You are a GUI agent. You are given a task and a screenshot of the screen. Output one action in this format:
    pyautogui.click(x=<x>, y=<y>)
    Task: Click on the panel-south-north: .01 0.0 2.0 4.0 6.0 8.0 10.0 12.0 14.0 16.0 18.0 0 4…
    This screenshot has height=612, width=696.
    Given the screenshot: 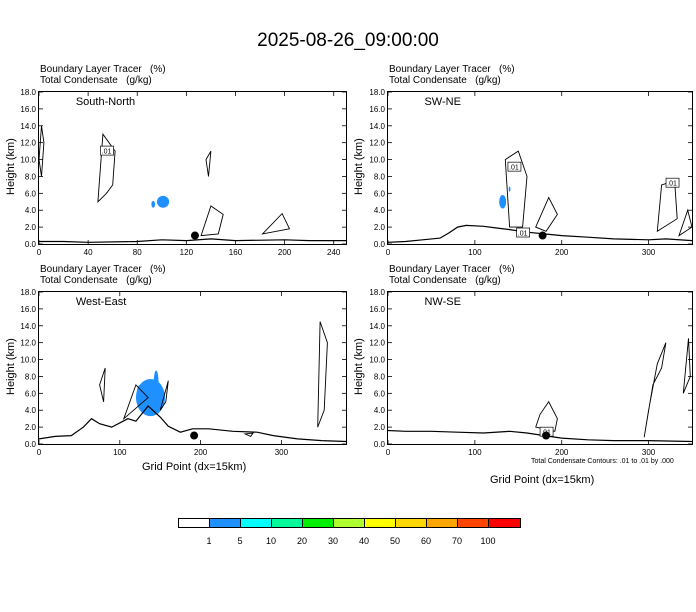 What is the action you would take?
    pyautogui.click(x=183, y=172)
    